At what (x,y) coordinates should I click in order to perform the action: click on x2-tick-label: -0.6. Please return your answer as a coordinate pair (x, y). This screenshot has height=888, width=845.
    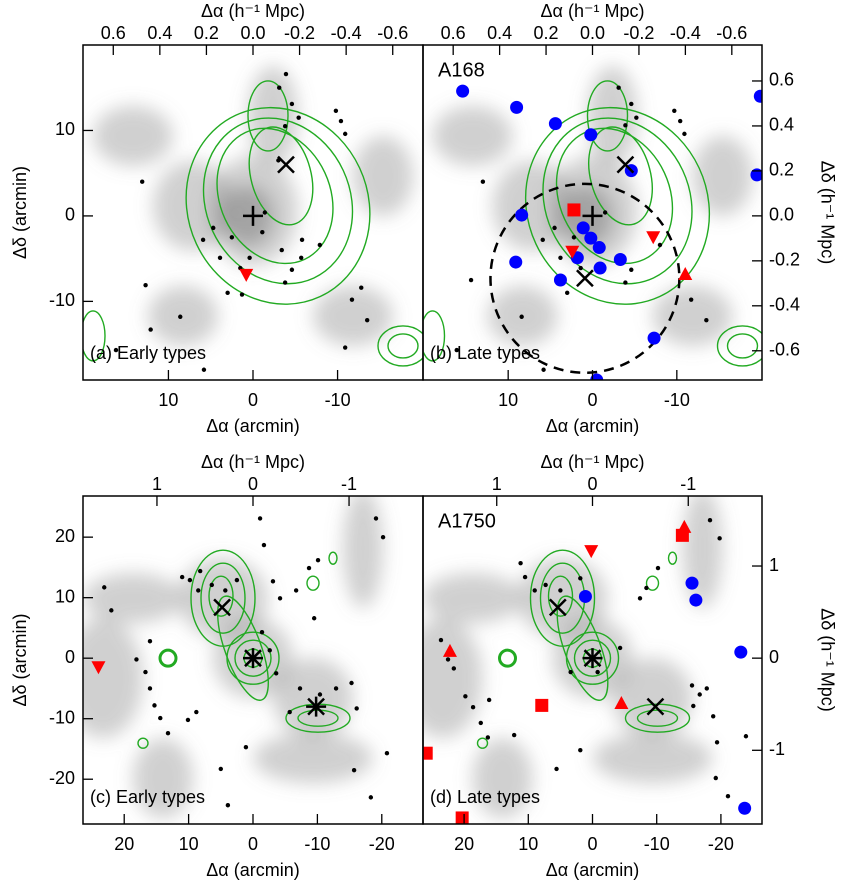
    Looking at the image, I should click on (731, 33).